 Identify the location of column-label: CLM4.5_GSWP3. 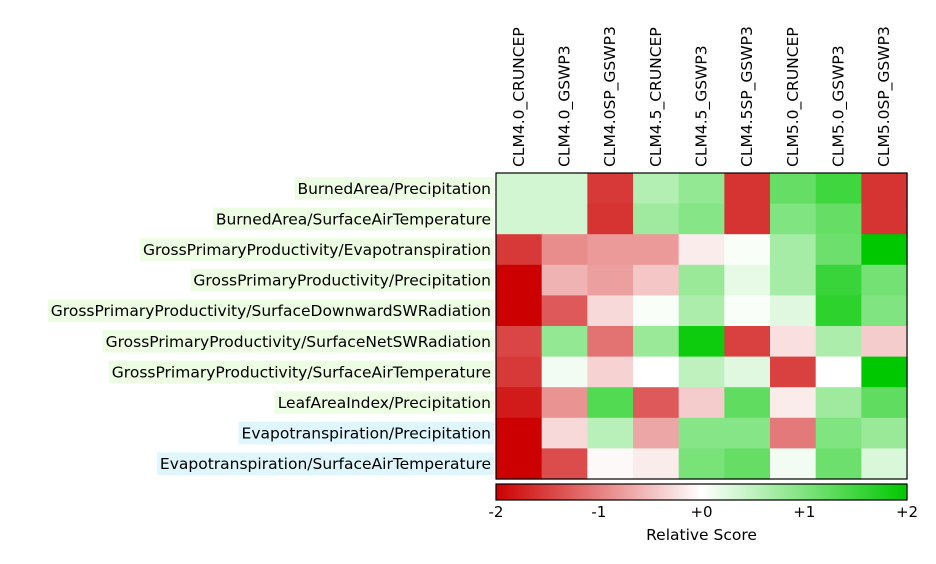
(702, 106).